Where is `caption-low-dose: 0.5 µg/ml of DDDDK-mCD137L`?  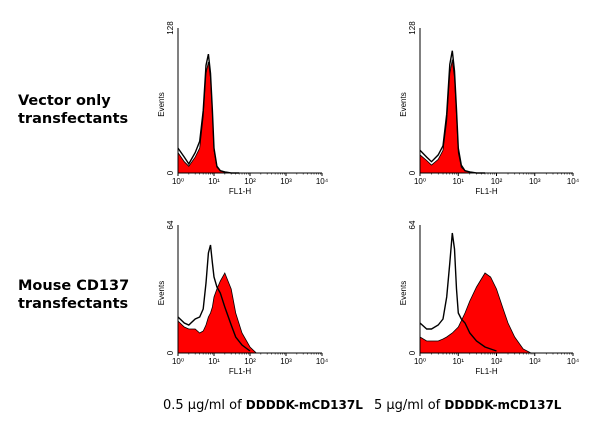
caption-low-dose: 0.5 µg/ml of DDDDK-mCD137L is located at coordinates (263, 405).